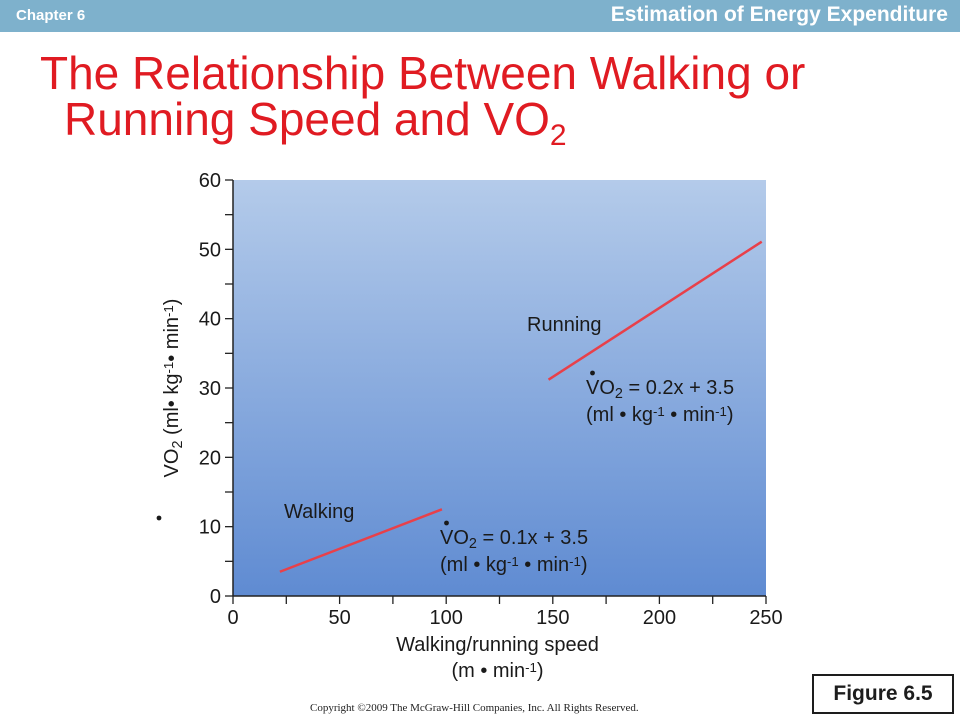 This screenshot has height=720, width=960. I want to click on y-tick-label: 10, so click(210, 528).